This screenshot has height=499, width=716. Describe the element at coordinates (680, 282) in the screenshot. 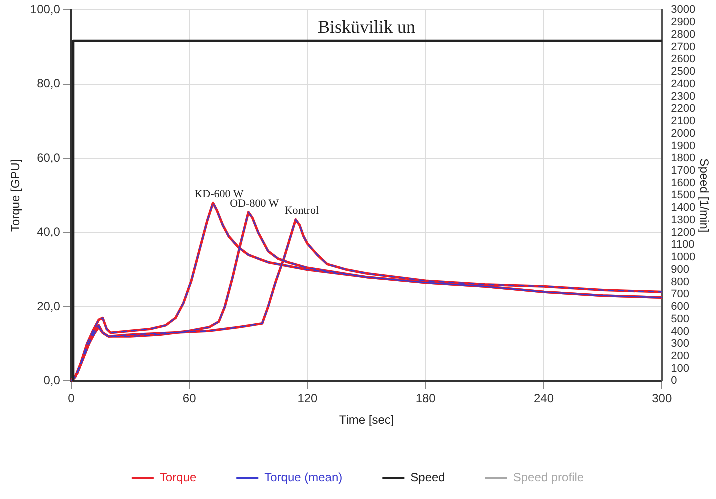

I see `y2-tick-label: 800` at that location.